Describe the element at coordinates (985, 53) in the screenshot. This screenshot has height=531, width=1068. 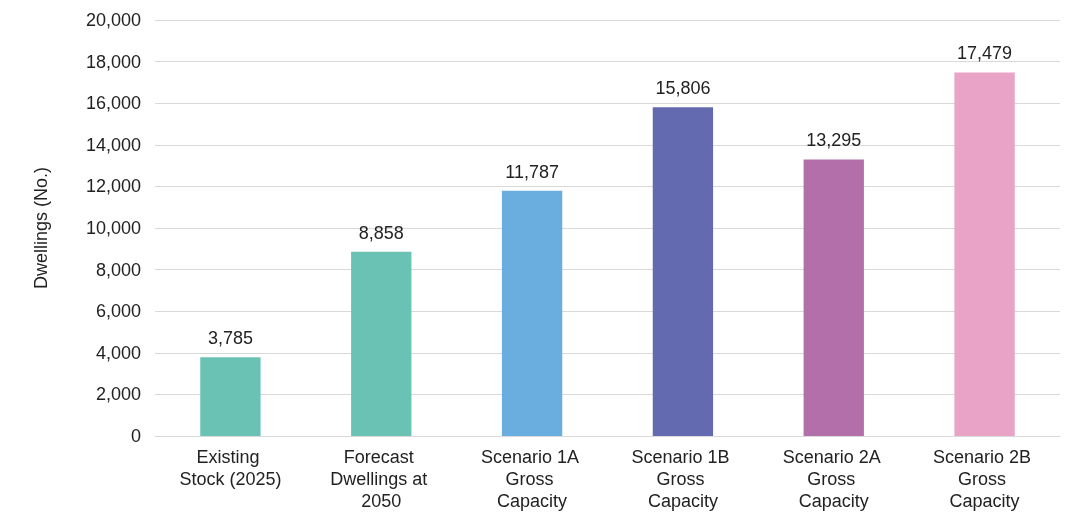
I see `data-label: 17,479` at that location.